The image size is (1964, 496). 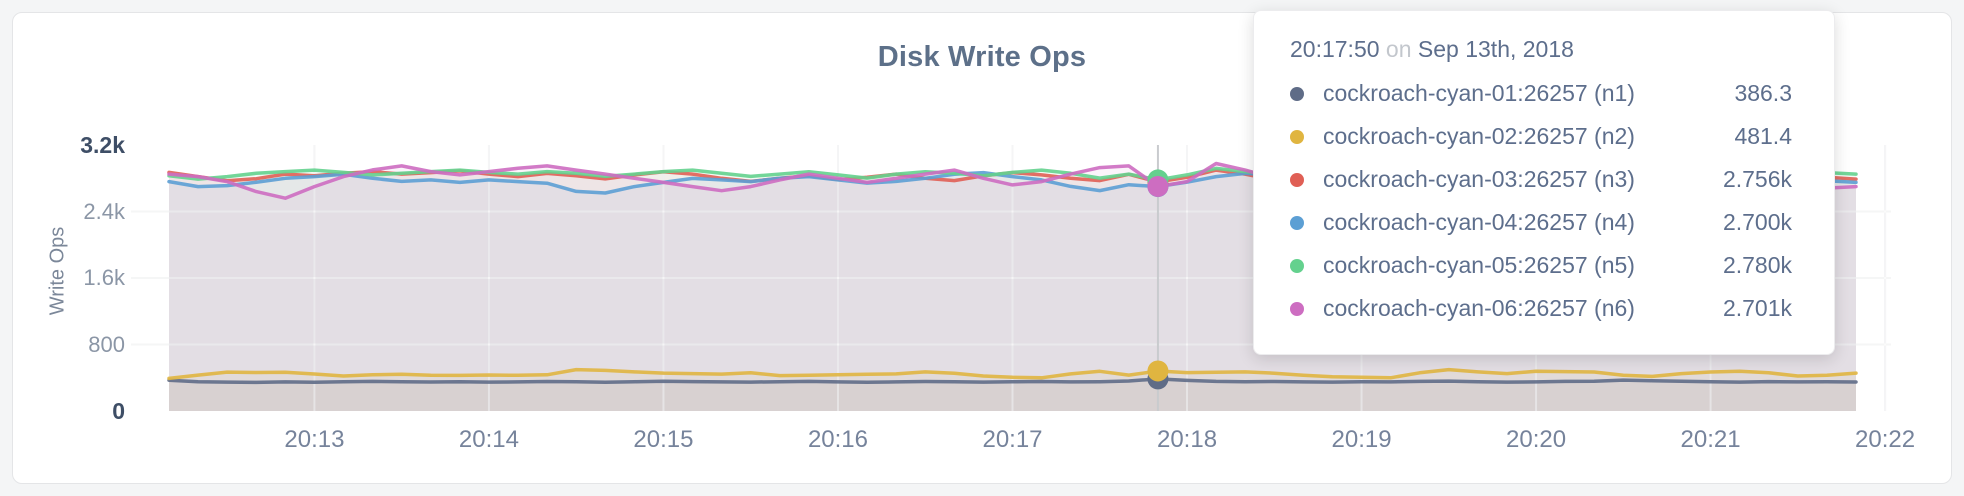 I want to click on x-tick-label: 20:20, so click(x=1536, y=439).